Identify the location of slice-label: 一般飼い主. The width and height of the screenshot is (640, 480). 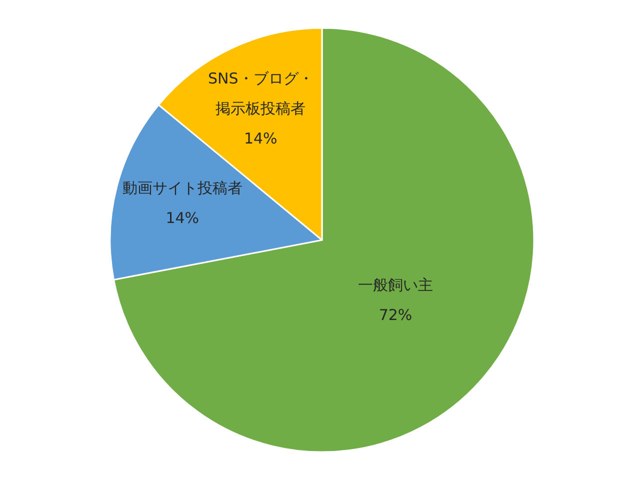
(396, 285).